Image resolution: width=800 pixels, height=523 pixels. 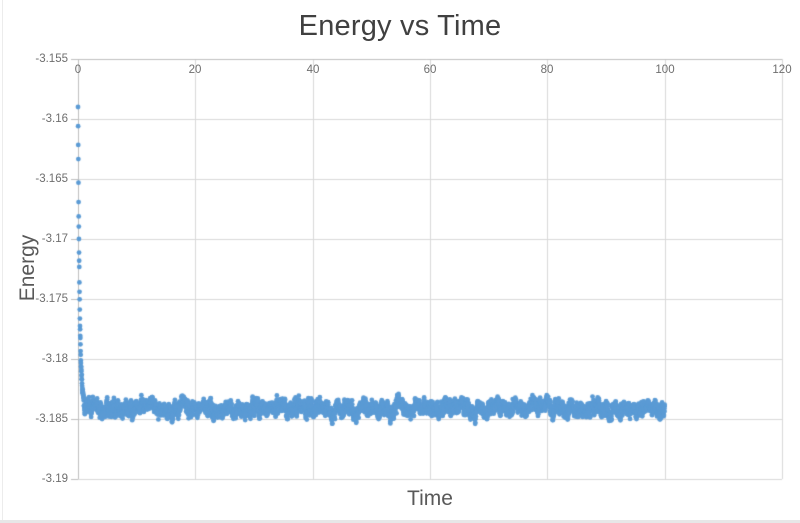 I want to click on x-tick-label-0: 0, so click(x=78, y=70).